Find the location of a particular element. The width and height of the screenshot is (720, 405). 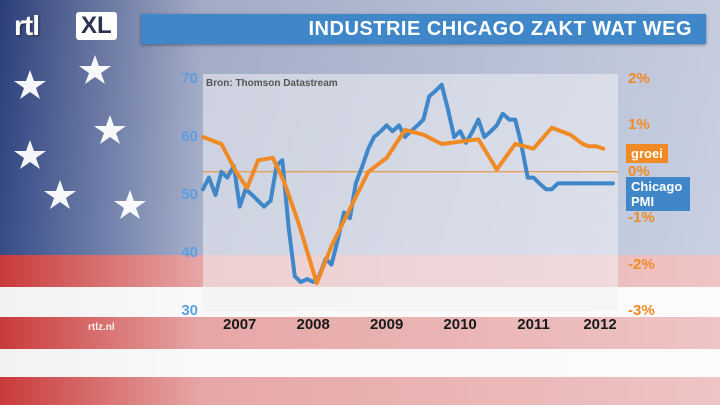

title-bar: INDUSTRIE CHICAGO ZAKT WAT WEG is located at coordinates (423, 29).